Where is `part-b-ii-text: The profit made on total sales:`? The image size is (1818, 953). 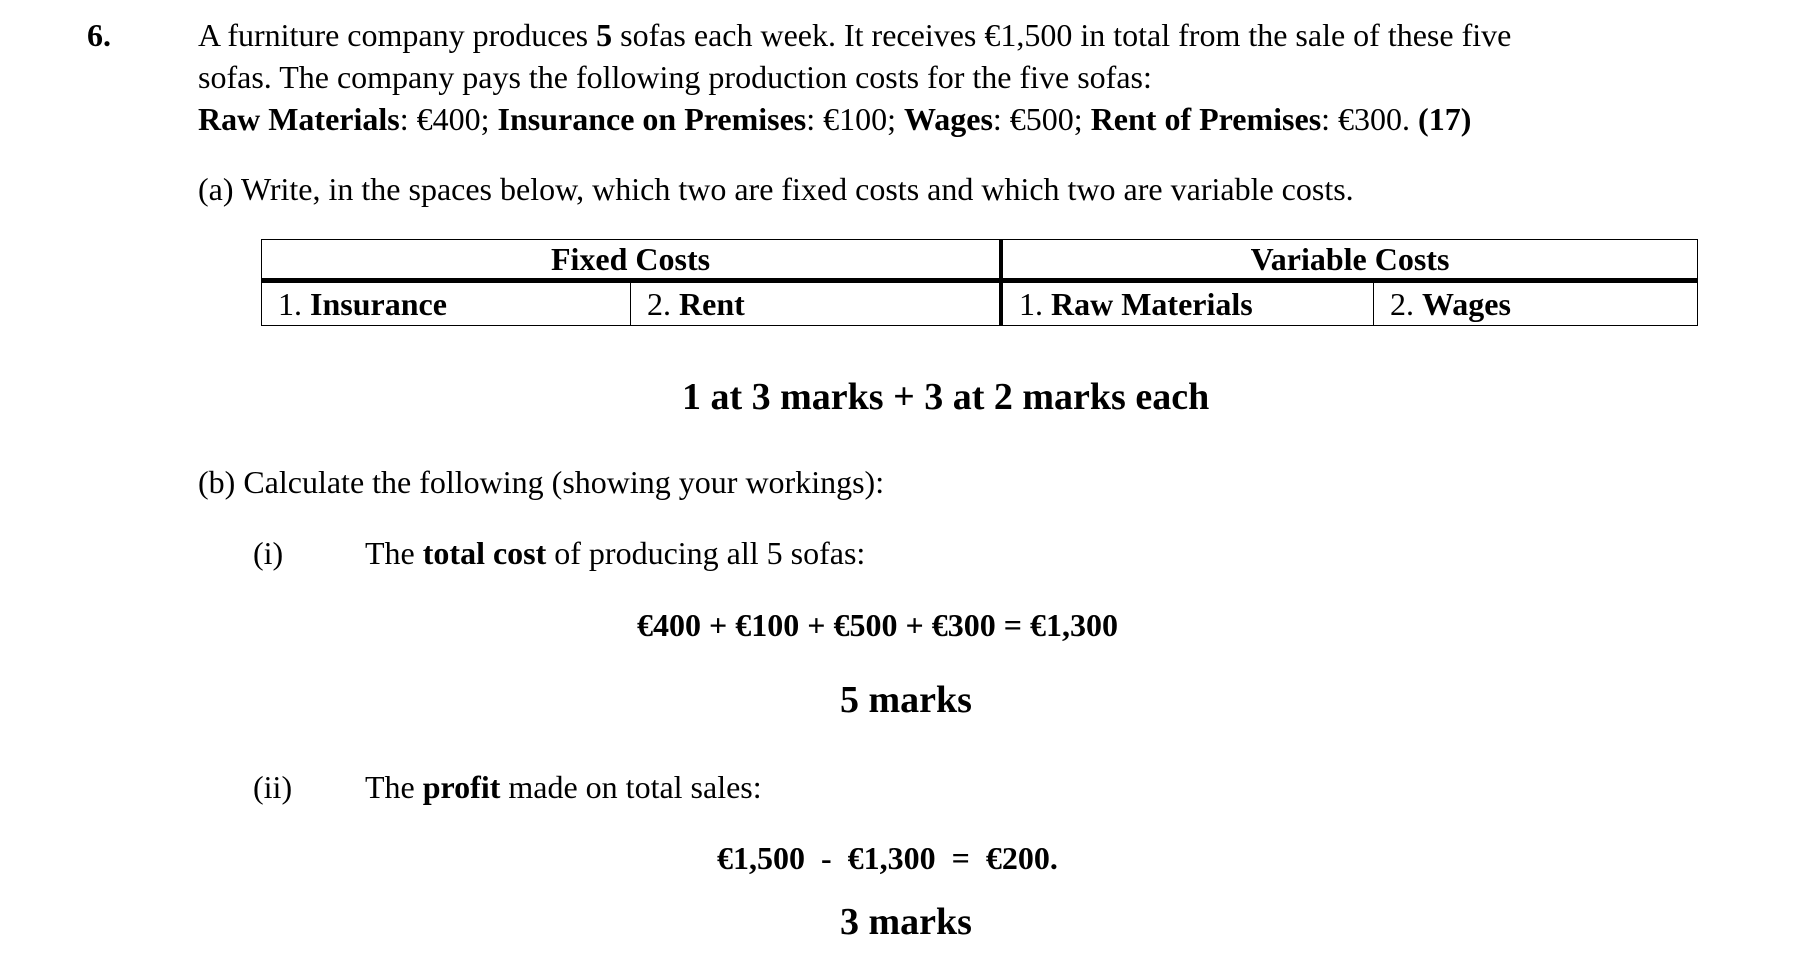
part-b-ii-text: The profit made on total sales: is located at coordinates (563, 787).